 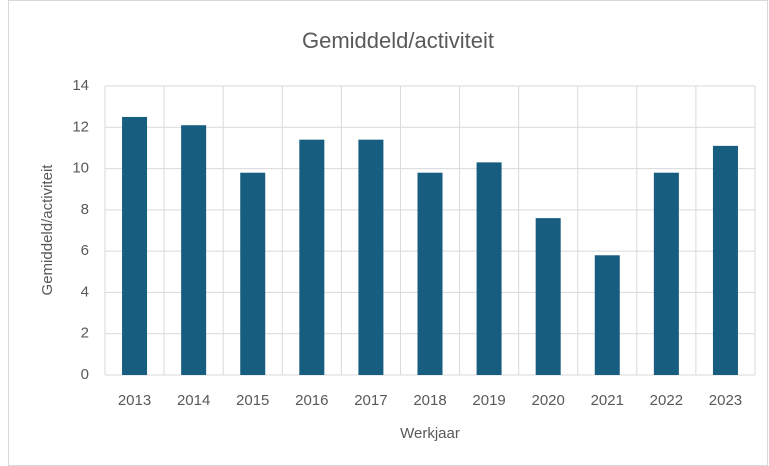 What do you see at coordinates (429, 400) in the screenshot?
I see `x-tick-label: 2018` at bounding box center [429, 400].